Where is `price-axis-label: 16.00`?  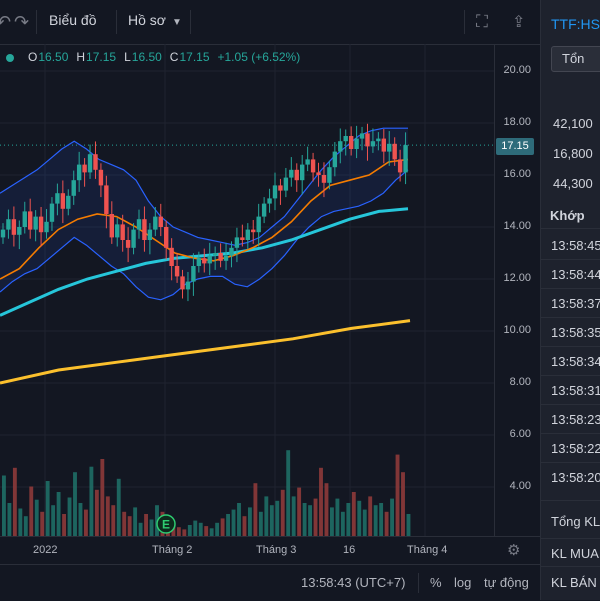
price-axis-label: 16.00 is located at coordinates (517, 174).